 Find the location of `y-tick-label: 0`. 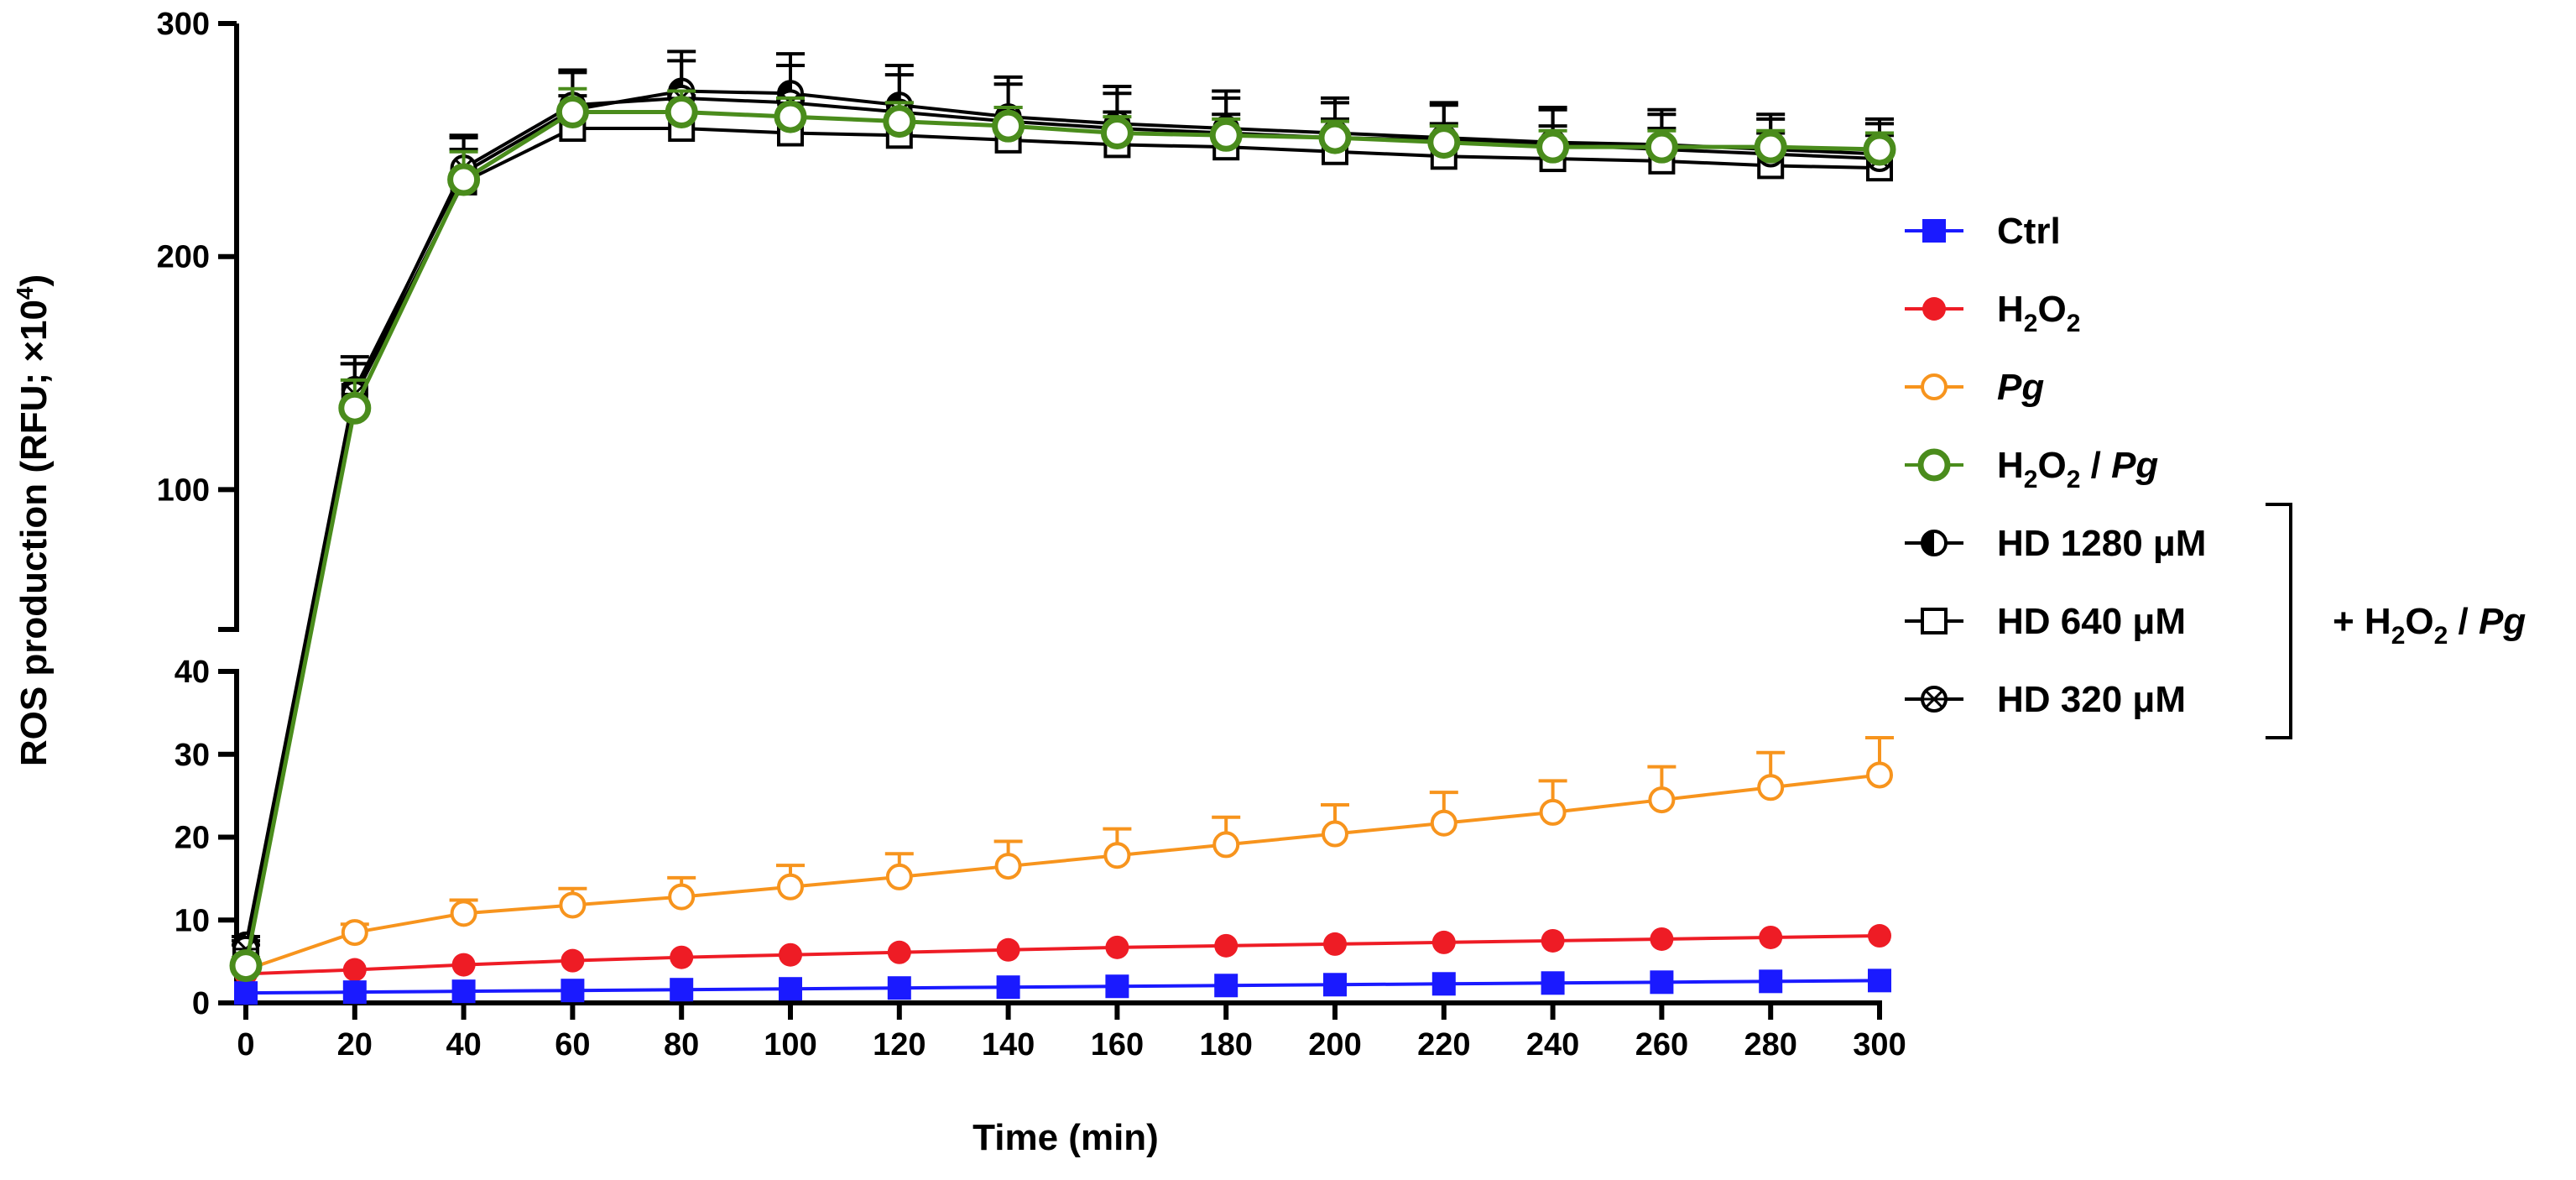

y-tick-label: 0 is located at coordinates (201, 1003).